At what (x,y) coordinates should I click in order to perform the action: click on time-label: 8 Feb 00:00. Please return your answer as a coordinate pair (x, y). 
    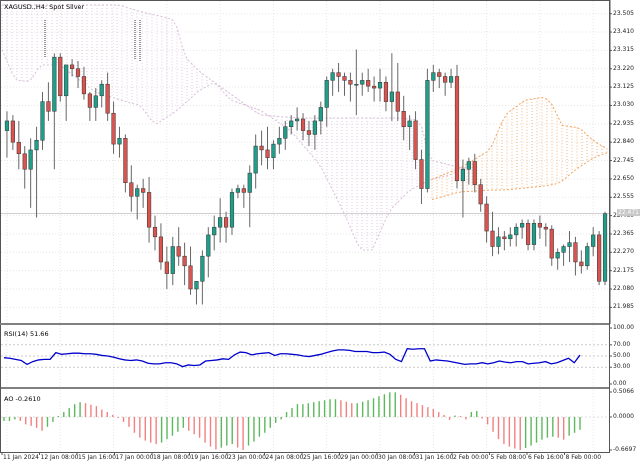
    Looking at the image, I should click on (583, 457).